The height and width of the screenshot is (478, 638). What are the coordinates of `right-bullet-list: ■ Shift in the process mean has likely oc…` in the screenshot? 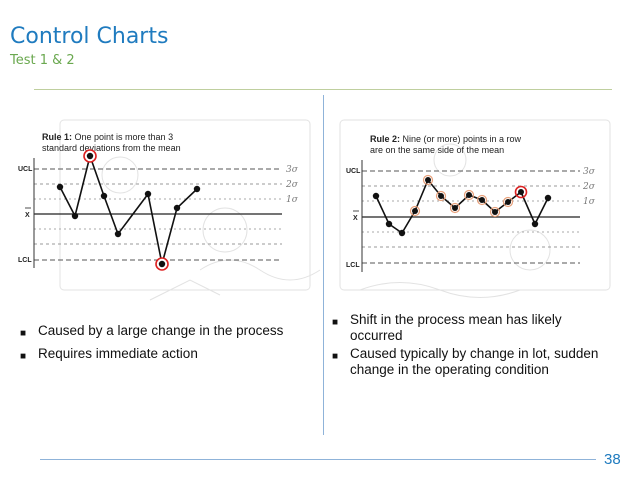 It's located at (472, 346).